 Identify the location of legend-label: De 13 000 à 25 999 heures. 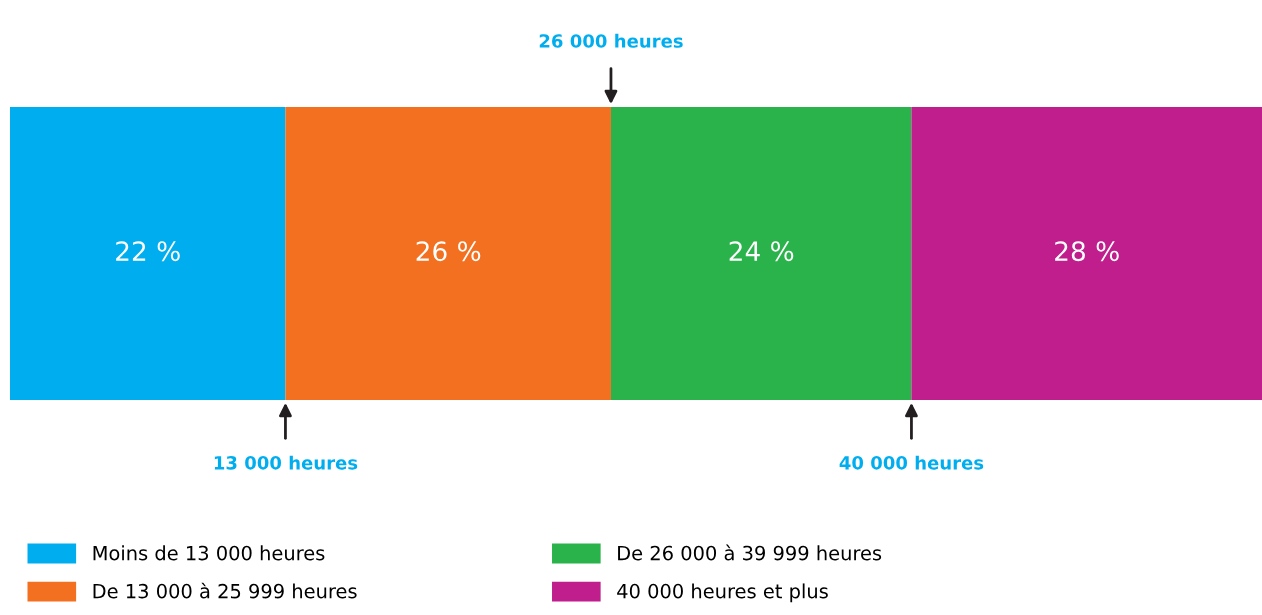
(225, 590).